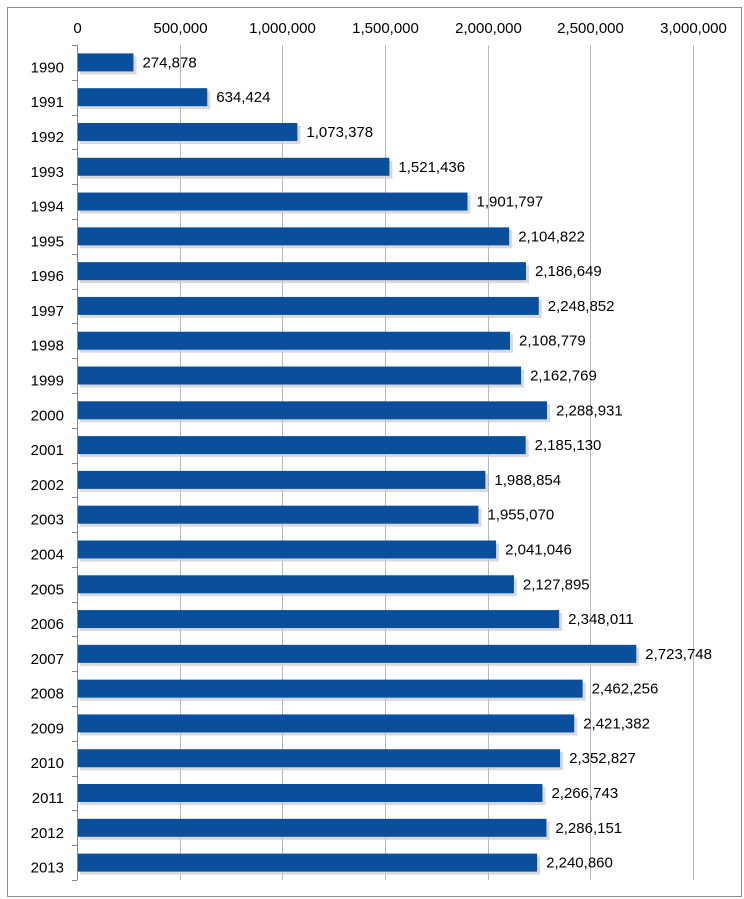 This screenshot has width=744, height=899. I want to click on category-label: 1994, so click(47, 207).